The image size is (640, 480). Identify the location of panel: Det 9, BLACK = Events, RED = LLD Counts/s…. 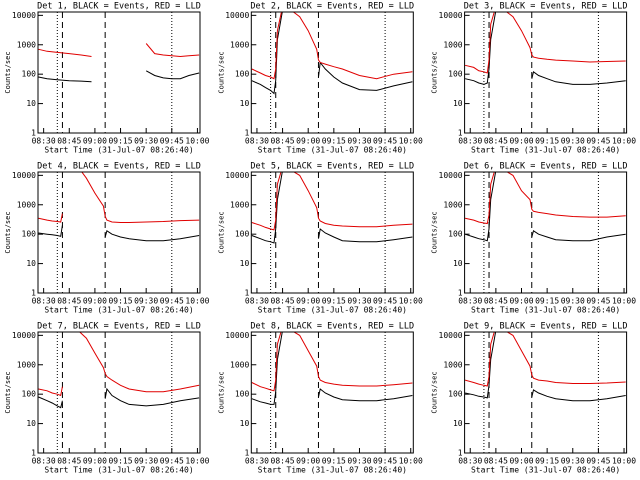
(534, 398).